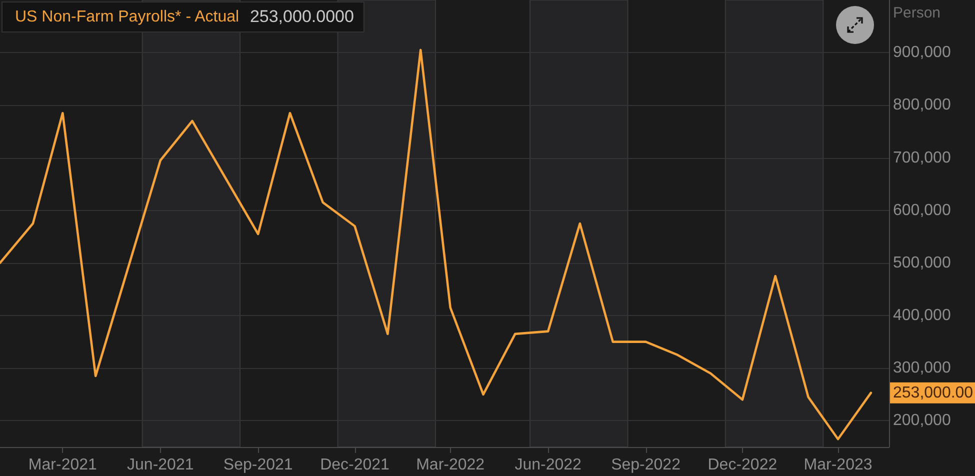 This screenshot has width=975, height=476. What do you see at coordinates (62, 465) in the screenshot?
I see `x-tick-label: Mar-2021` at bounding box center [62, 465].